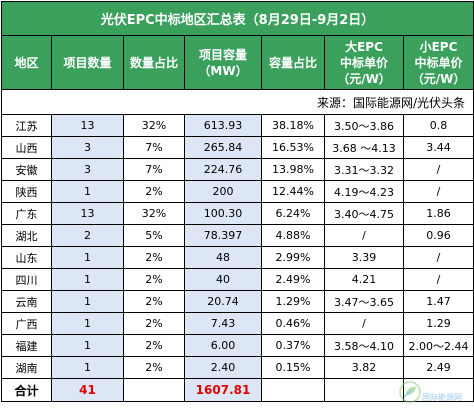  What do you see at coordinates (364, 213) in the screenshot?
I see `cell-big-price: 3.40～4.75` at bounding box center [364, 213].